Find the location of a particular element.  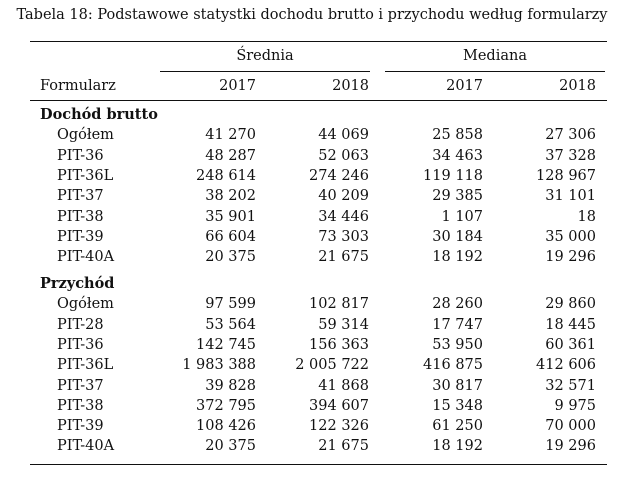

table-cell: 37 328 is located at coordinates (570, 155).